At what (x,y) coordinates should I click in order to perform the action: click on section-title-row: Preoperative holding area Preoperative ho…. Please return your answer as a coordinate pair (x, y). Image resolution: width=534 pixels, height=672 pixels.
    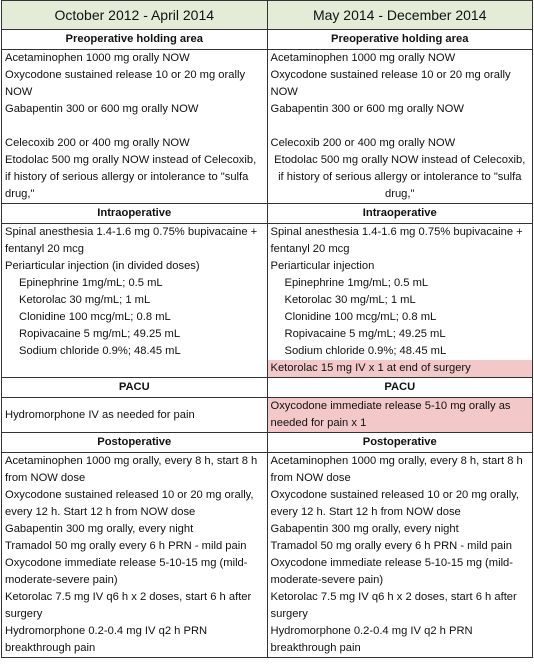
    Looking at the image, I should click on (267, 39).